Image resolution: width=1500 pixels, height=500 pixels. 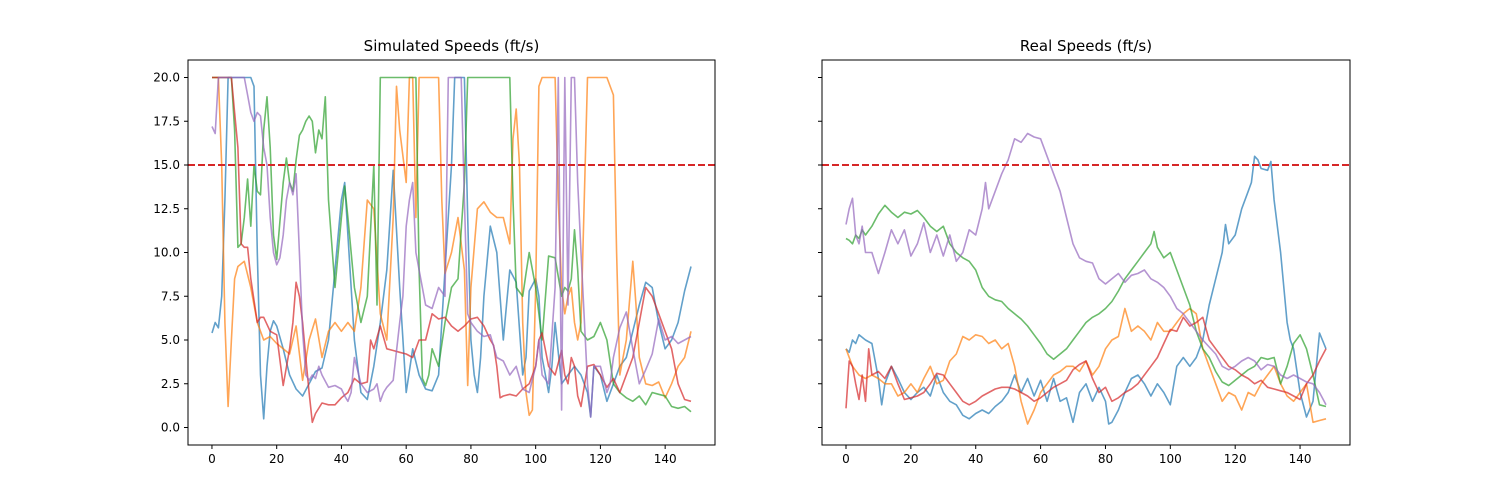 I want to click on y-tick-label: 12.5, so click(x=166, y=209).